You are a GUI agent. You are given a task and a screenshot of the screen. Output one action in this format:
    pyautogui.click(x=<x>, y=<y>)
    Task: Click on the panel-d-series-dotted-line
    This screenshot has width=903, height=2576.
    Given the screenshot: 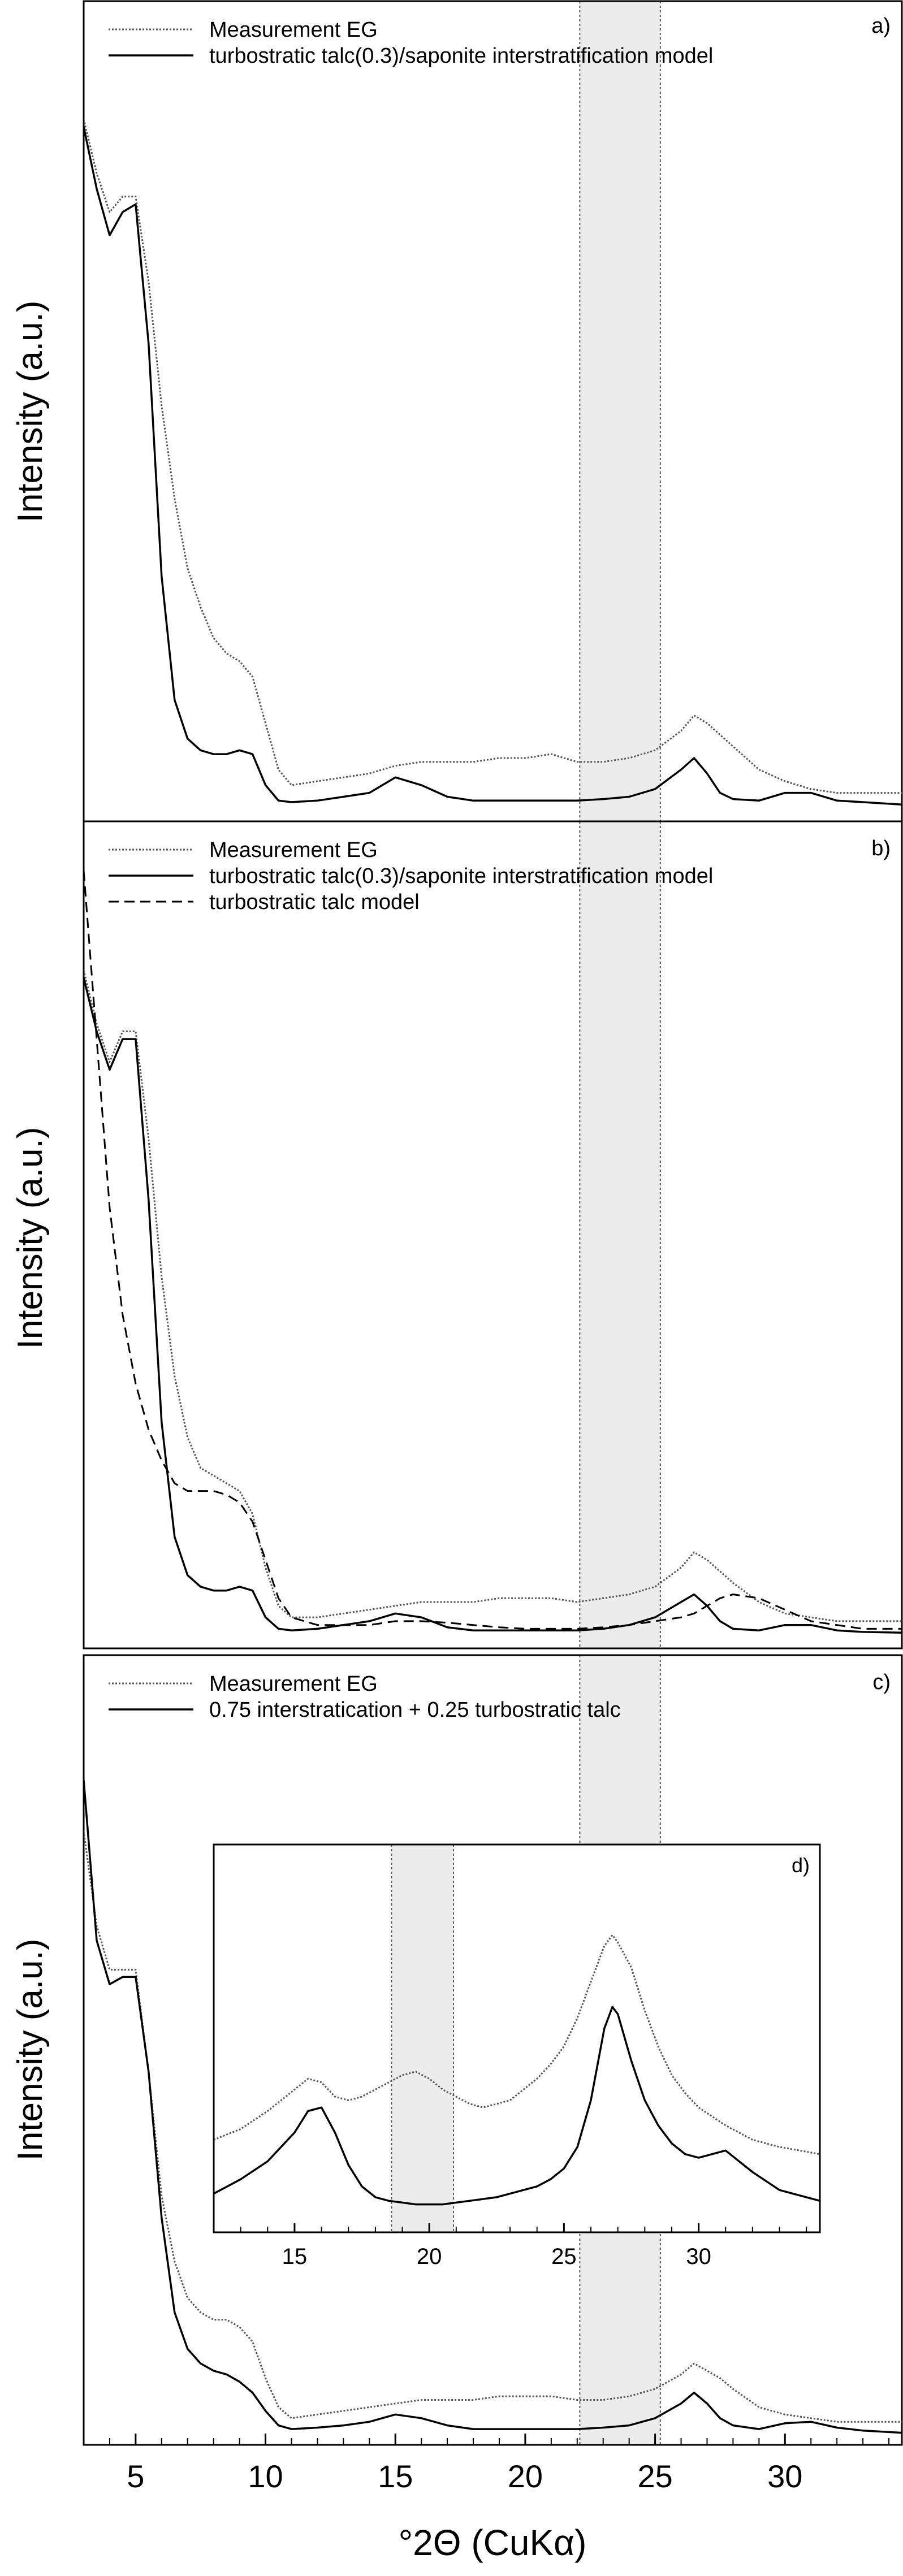 What is the action you would take?
    pyautogui.click(x=517, y=2044)
    